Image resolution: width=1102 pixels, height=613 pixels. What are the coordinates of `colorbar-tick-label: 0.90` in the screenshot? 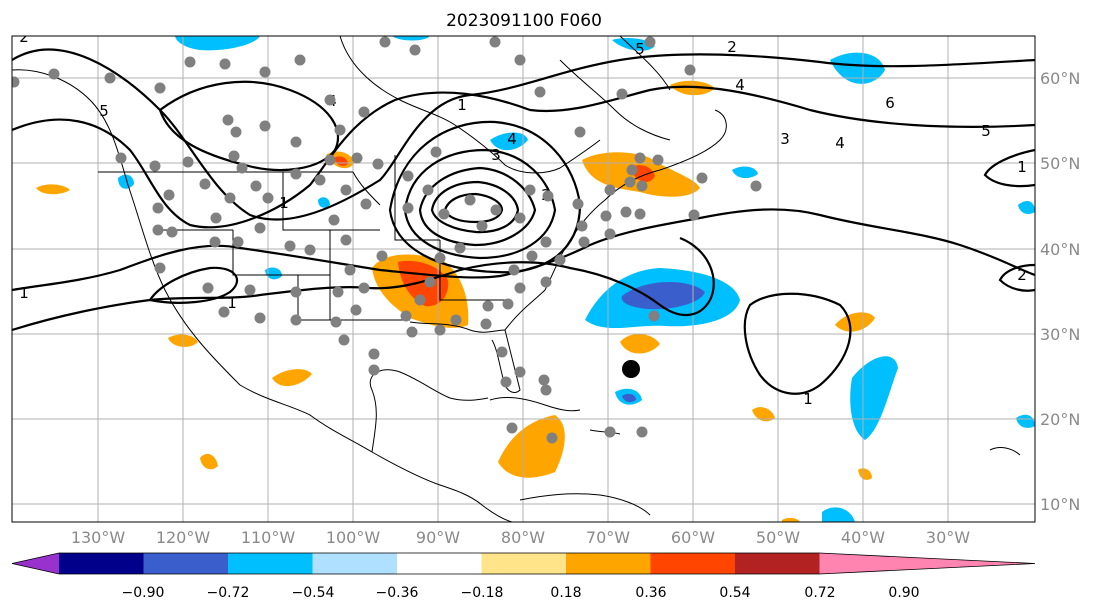 It's located at (903, 593).